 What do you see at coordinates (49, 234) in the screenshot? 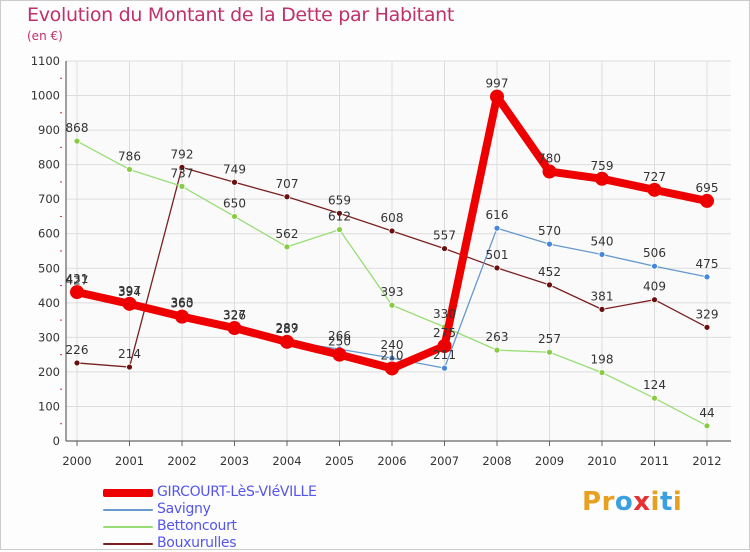
I see `y-tick-label: 600` at bounding box center [49, 234].